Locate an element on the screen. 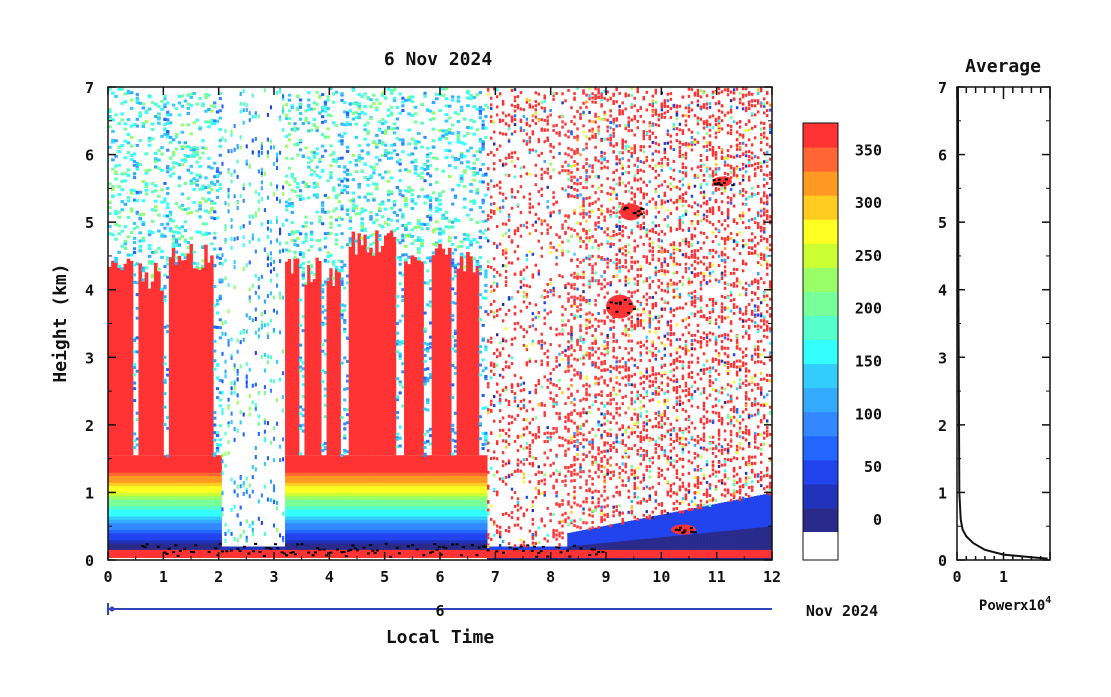 This screenshot has width=1111, height=697. date-axis-date-label: Nov 2024 is located at coordinates (842, 611).